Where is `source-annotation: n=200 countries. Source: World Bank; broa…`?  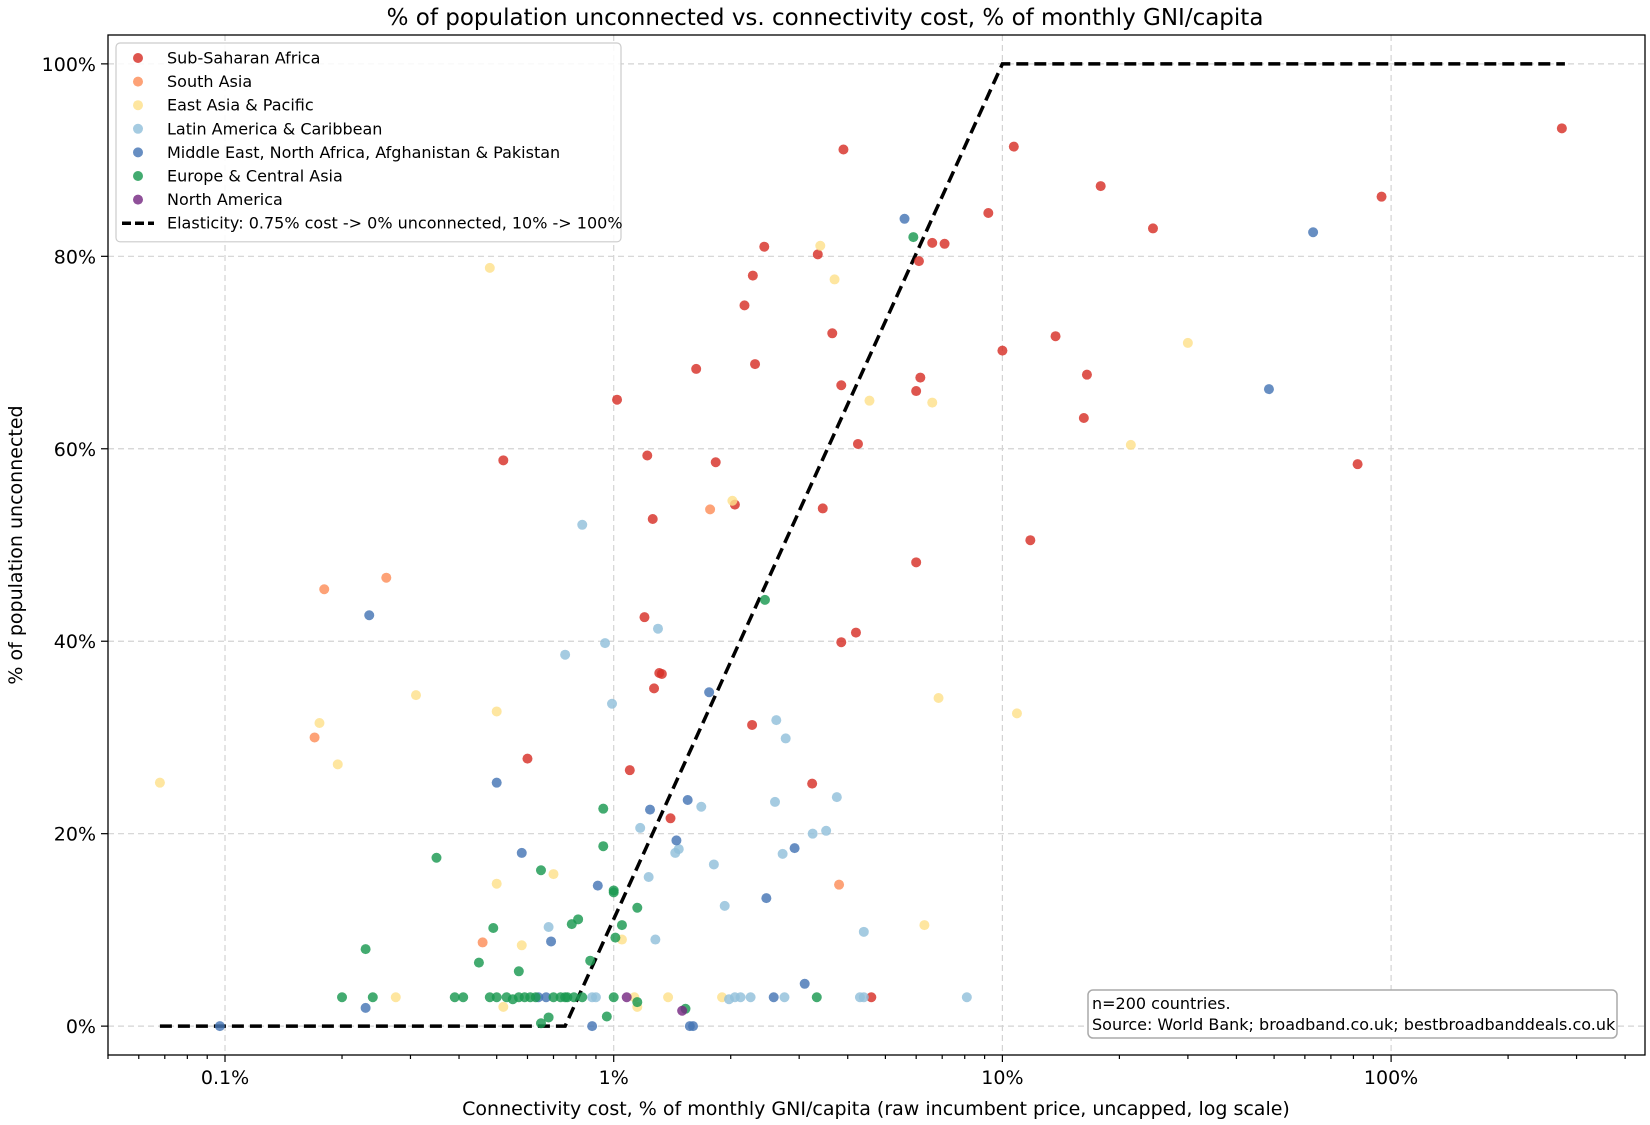 source-annotation: n=200 countries. Source: World Bank; broa… is located at coordinates (1352, 1014).